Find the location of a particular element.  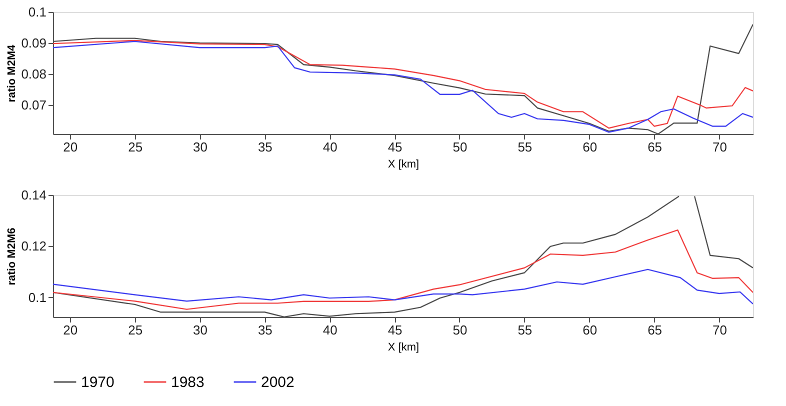

y-tick-label: 0.14 is located at coordinates (33, 195).